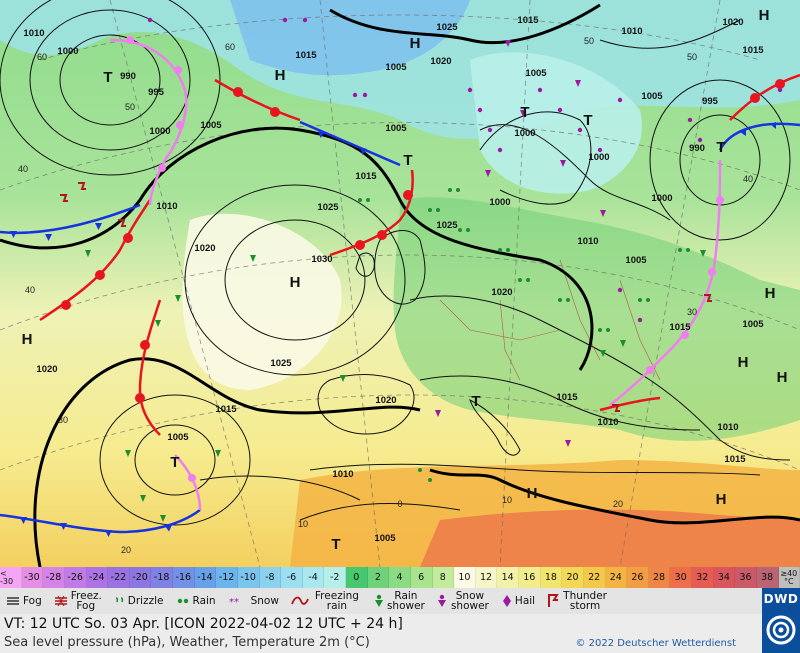 The width and height of the screenshot is (800, 653). Describe the element at coordinates (443, 577) in the screenshot. I see `scale-step: 8` at that location.